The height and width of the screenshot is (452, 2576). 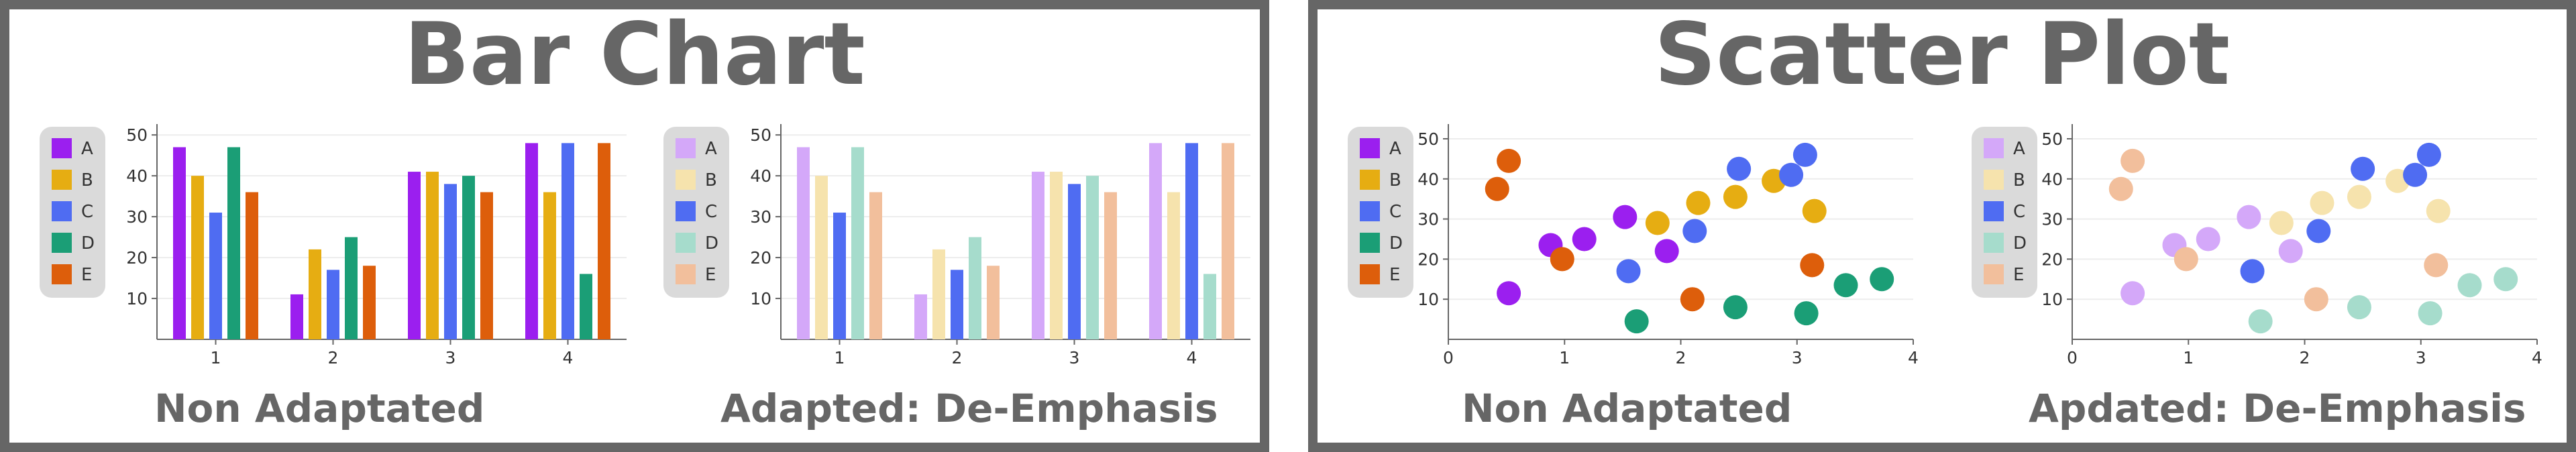 I want to click on caption-de-emphasis: Adapted: De-Emphasis, so click(x=969, y=408).